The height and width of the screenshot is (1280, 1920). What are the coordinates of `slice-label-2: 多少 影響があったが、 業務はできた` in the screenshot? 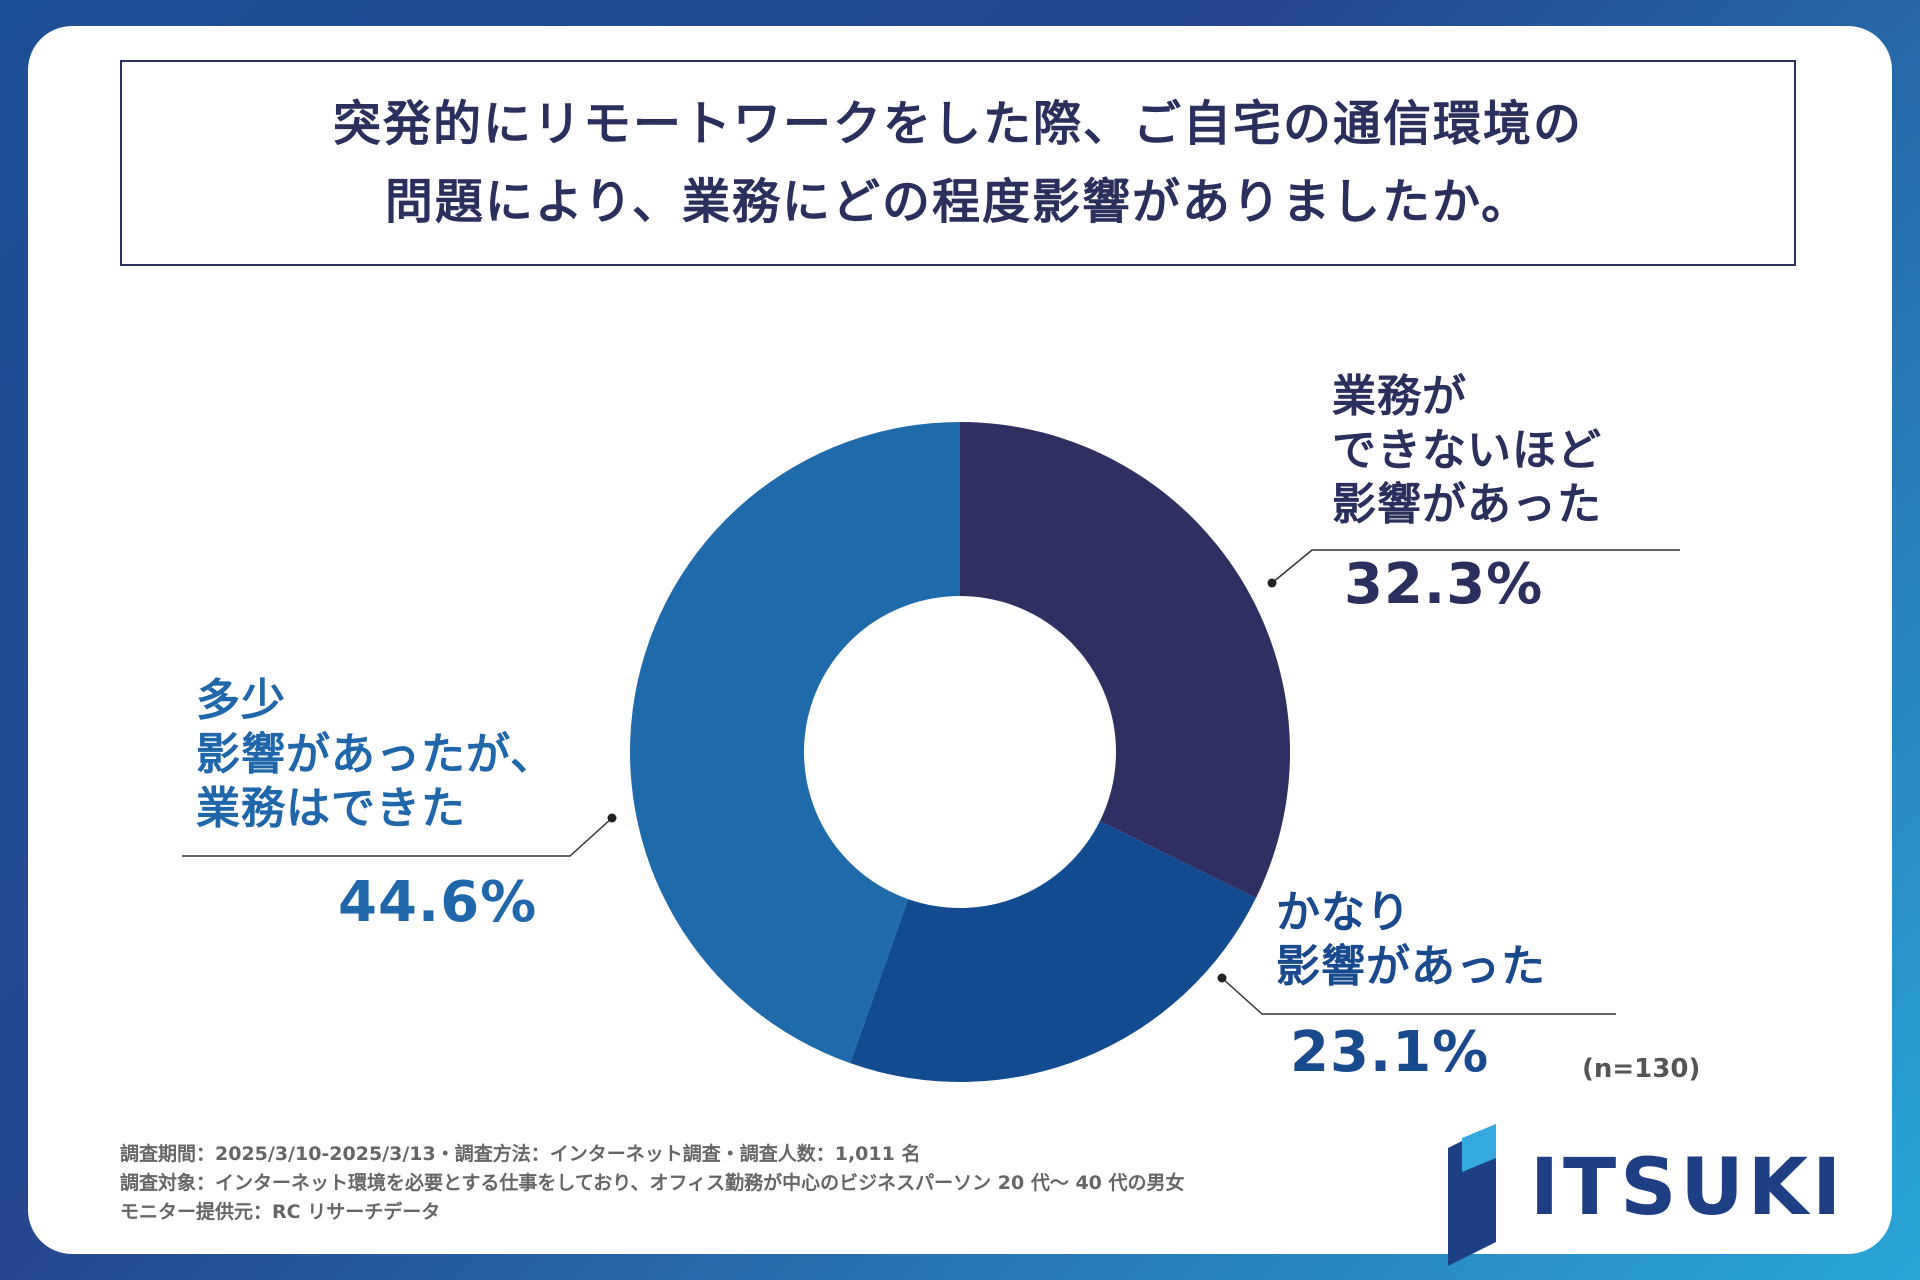 It's located at (375, 755).